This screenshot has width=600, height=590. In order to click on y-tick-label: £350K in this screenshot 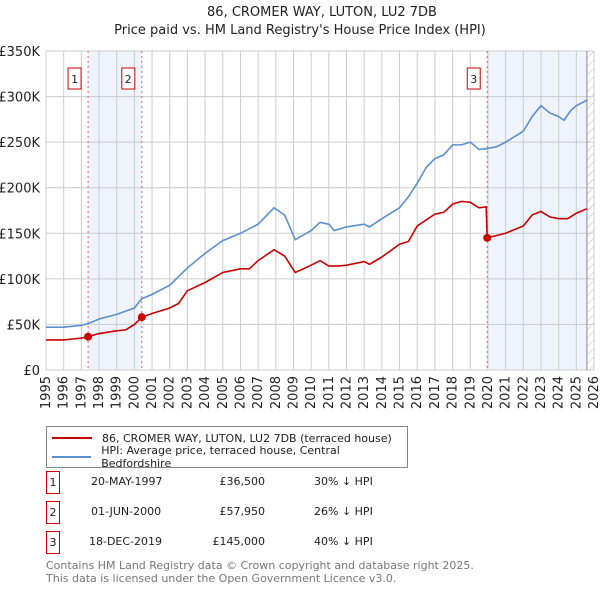, I will do `click(20, 52)`.